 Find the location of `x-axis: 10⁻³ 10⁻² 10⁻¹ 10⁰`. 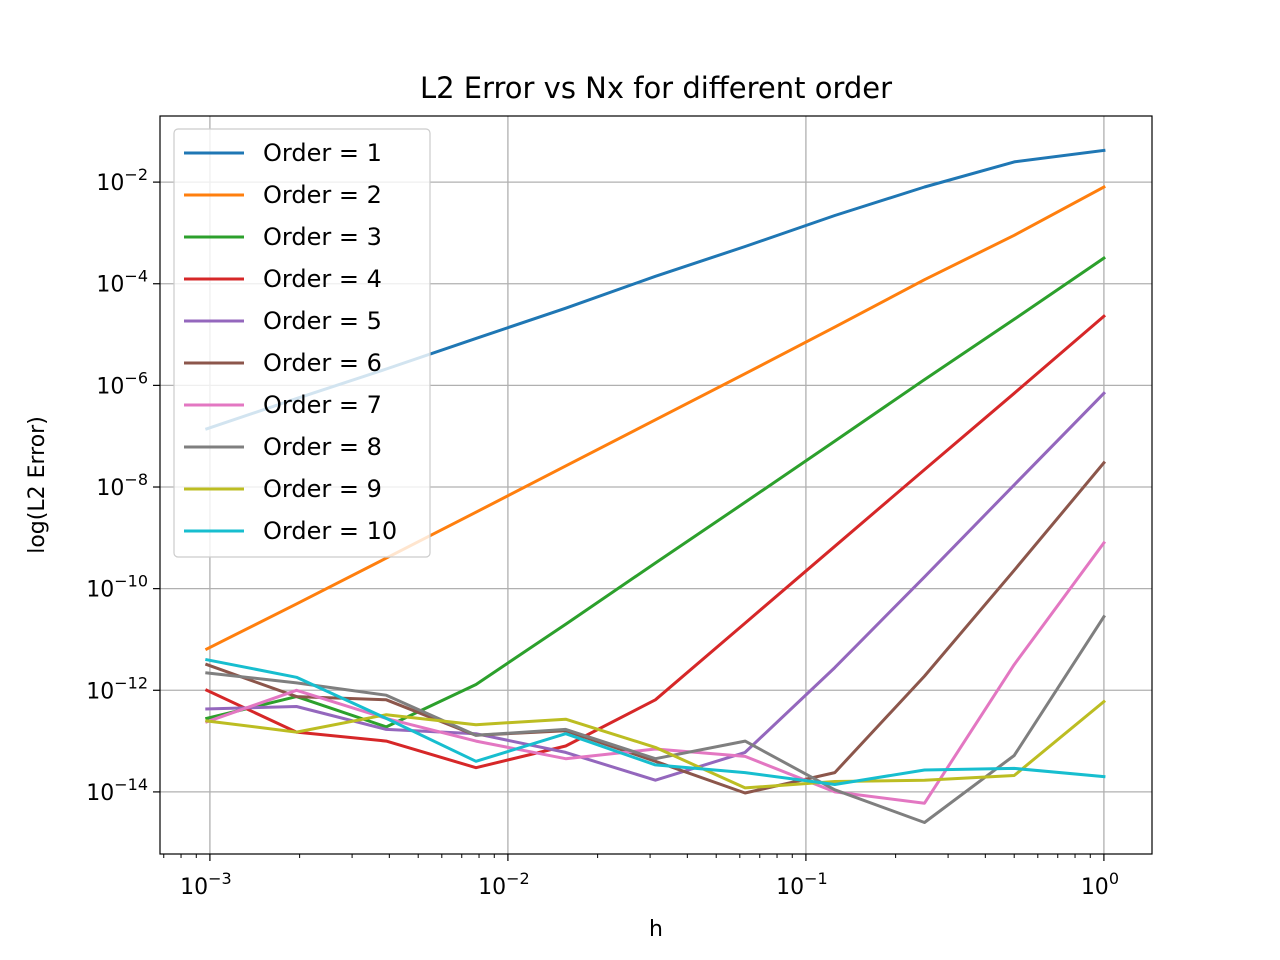

x-axis: 10⁻³ 10⁻² 10⁻¹ 10⁰ is located at coordinates (641, 877).